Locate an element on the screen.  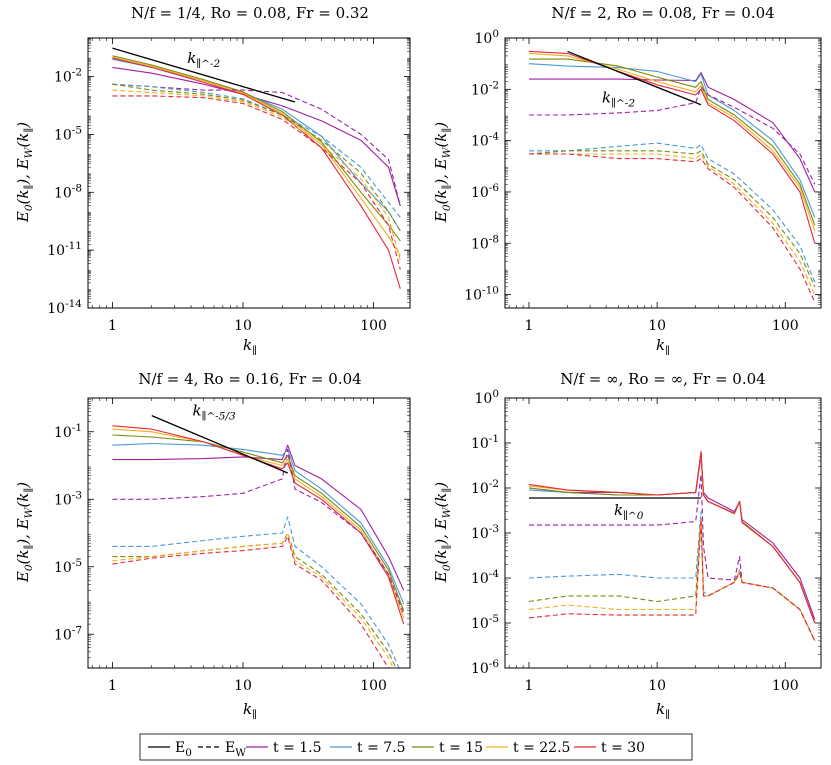
y-tick-label: 10⁻¹ is located at coordinates (68, 431).